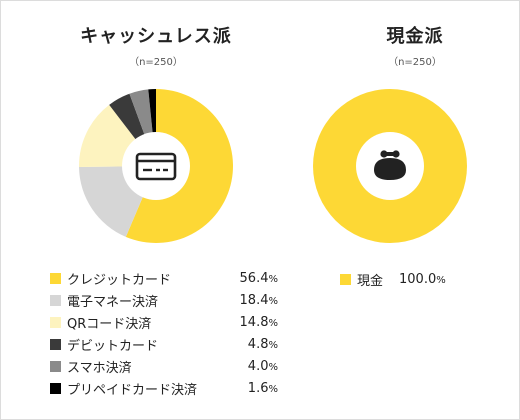 This screenshot has height=420, width=520. I want to click on cash-legend-swatch, so click(345, 279).